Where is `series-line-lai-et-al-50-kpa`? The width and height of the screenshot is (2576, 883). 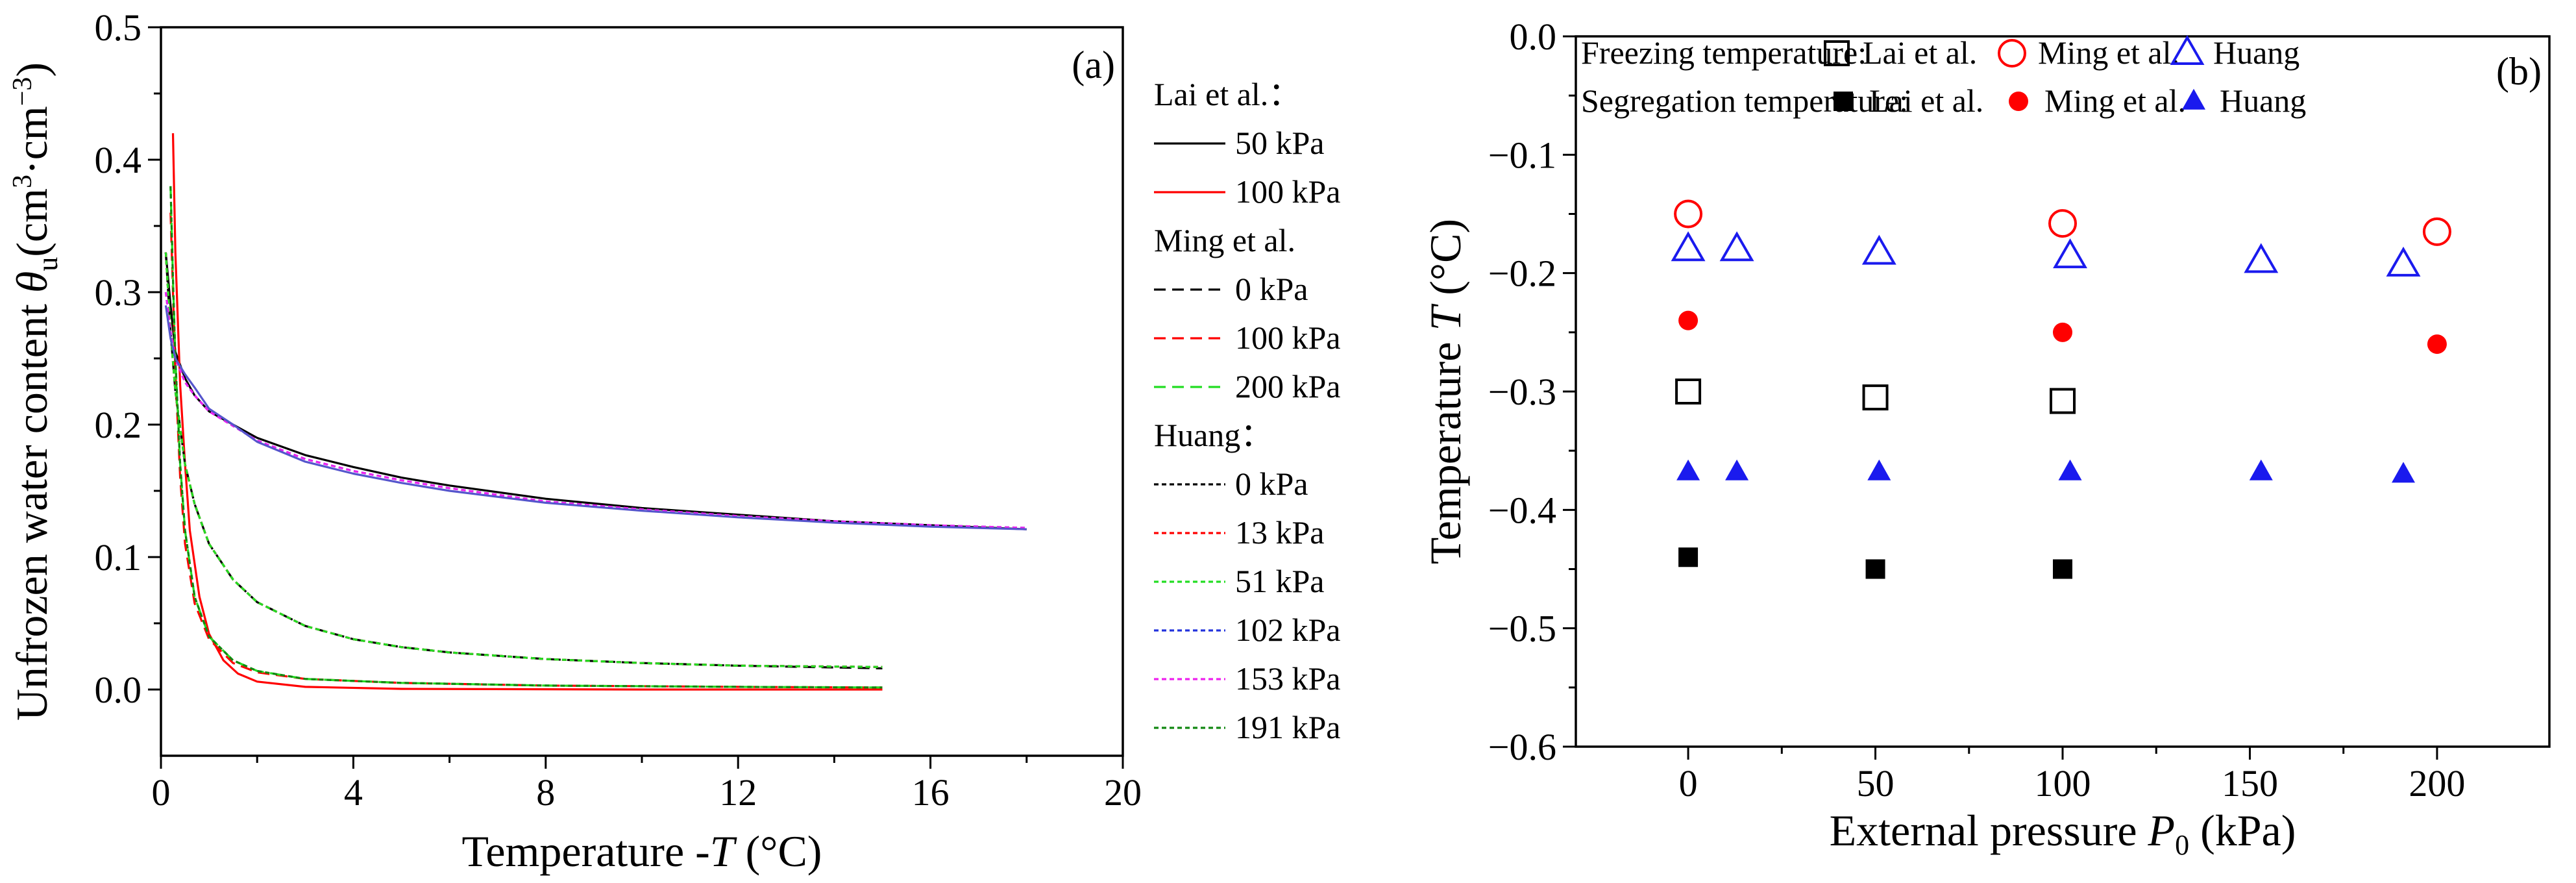 series-line-lai-et-al-50-kpa is located at coordinates (595, 391).